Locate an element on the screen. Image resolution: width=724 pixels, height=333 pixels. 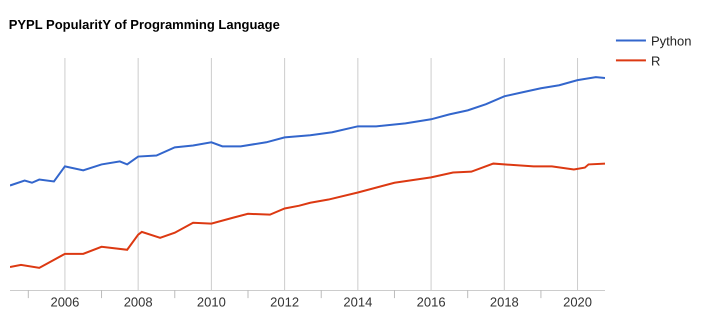
x-tick-label: 2006 is located at coordinates (65, 302).